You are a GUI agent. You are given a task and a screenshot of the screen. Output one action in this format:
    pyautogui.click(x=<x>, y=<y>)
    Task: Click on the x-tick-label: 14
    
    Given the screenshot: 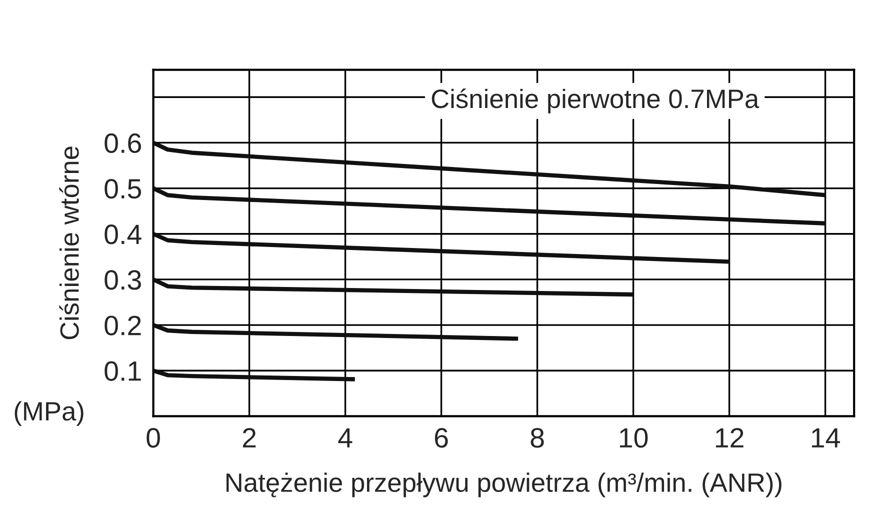 What is the action you would take?
    pyautogui.click(x=826, y=438)
    